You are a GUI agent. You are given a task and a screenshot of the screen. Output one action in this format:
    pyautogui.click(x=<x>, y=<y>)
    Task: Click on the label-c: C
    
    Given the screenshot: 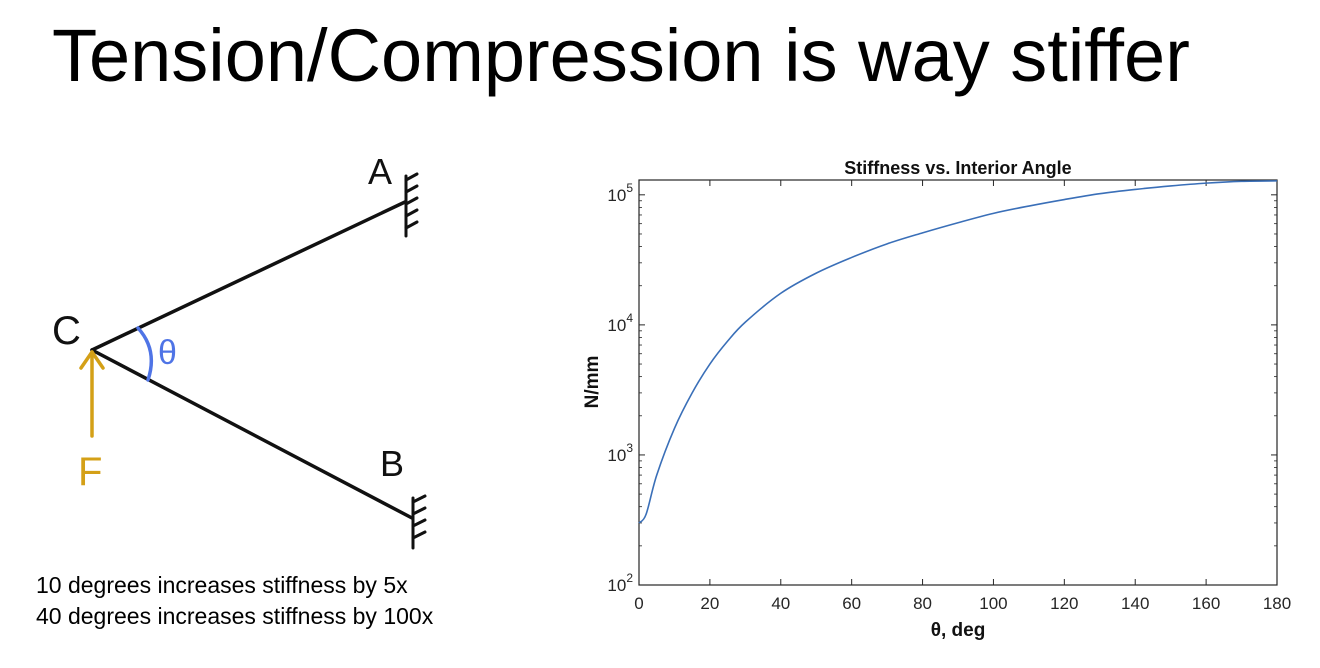 What is the action you would take?
    pyautogui.click(x=66, y=331)
    